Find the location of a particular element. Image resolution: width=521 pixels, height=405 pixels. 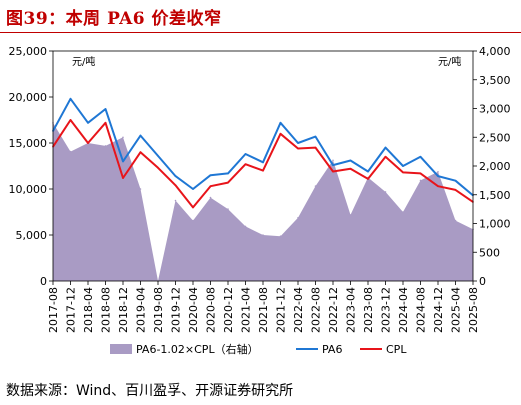

right-tick-label: 1,000 is located at coordinates (495, 224).